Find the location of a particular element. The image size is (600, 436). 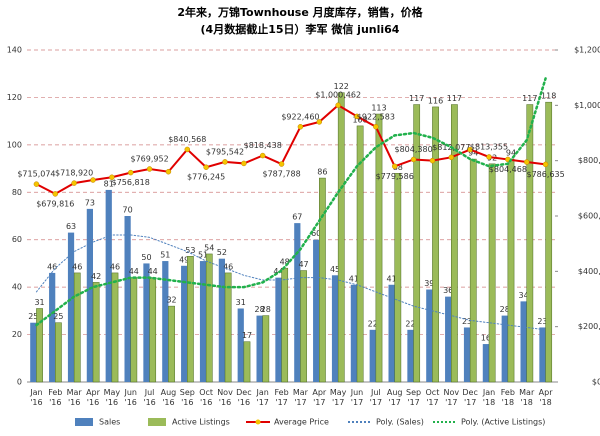

data-label: 45 is located at coordinates (335, 269).